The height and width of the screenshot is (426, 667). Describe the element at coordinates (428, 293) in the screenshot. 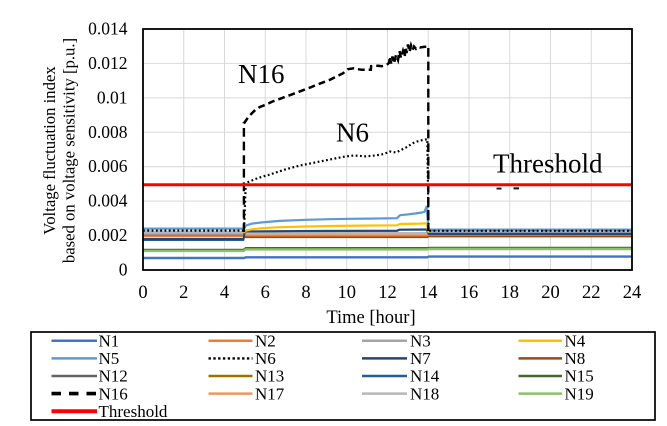

I see `svg-text: 14` at that location.